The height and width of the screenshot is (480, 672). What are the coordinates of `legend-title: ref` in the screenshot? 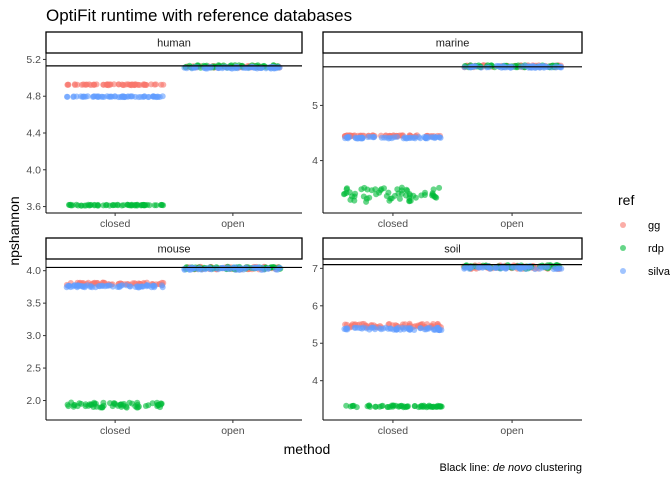 It's located at (626, 200).